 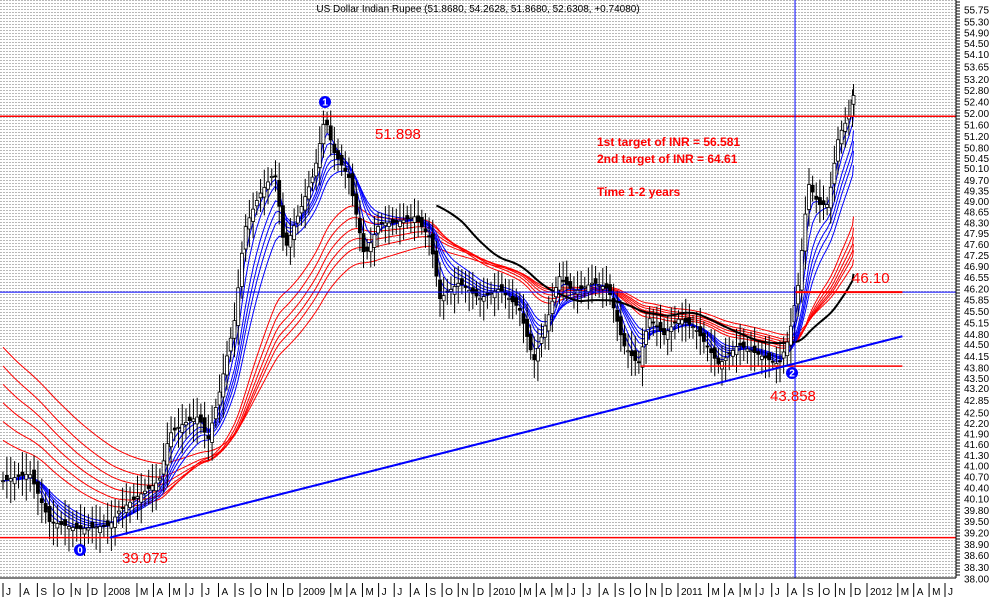 I want to click on y-tick-label: 38.60, so click(x=976, y=556).